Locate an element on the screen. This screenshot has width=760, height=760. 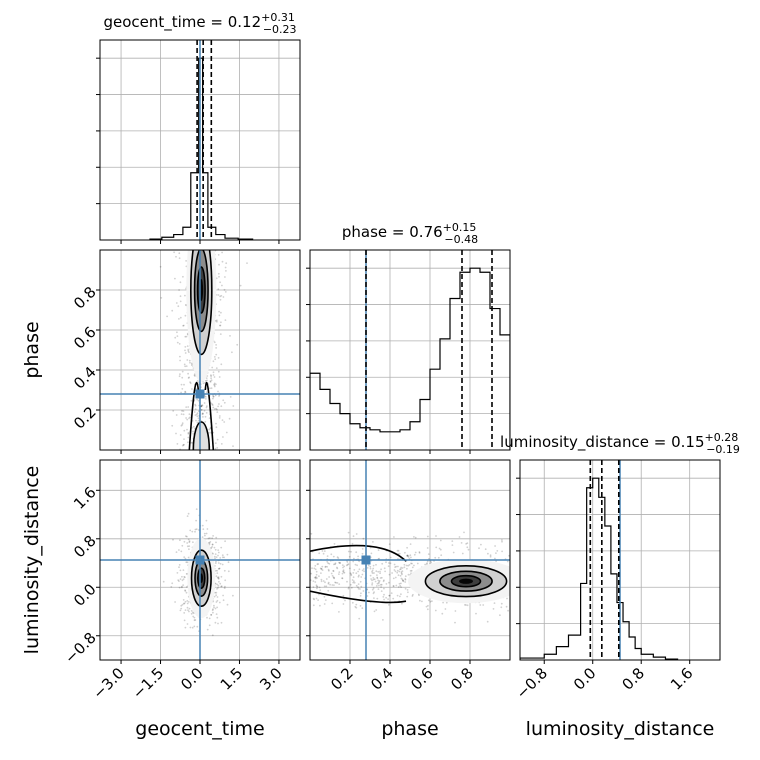
y-tick-label: 1.6 is located at coordinates (85, 498).